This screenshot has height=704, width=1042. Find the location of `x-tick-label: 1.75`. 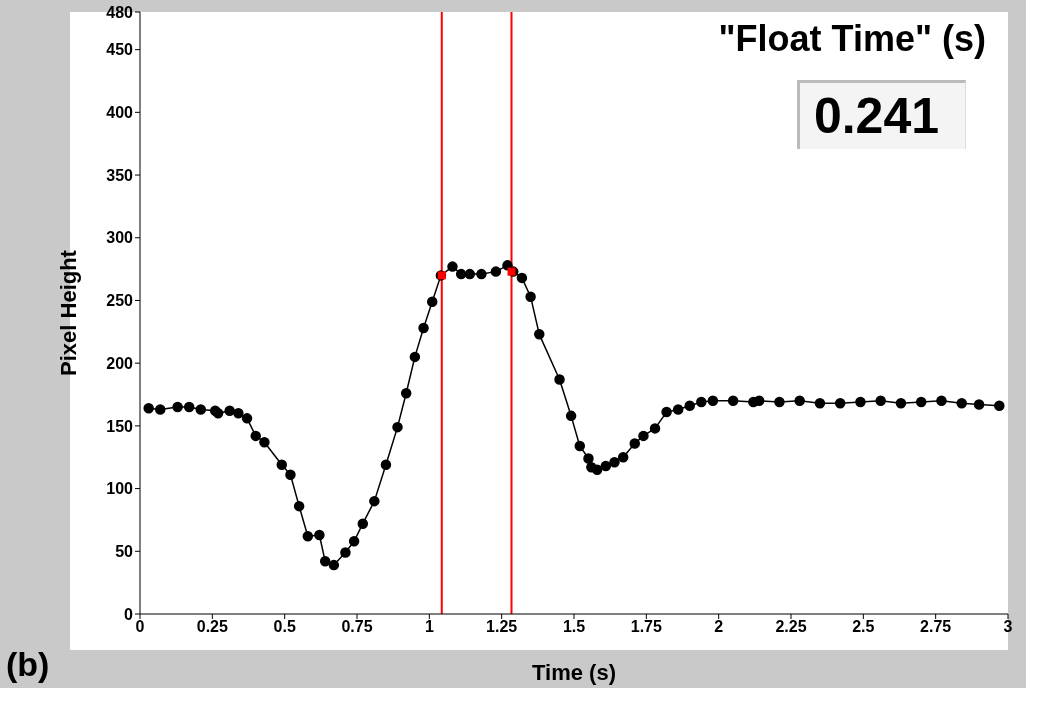

x-tick-label: 1.75 is located at coordinates (646, 627).